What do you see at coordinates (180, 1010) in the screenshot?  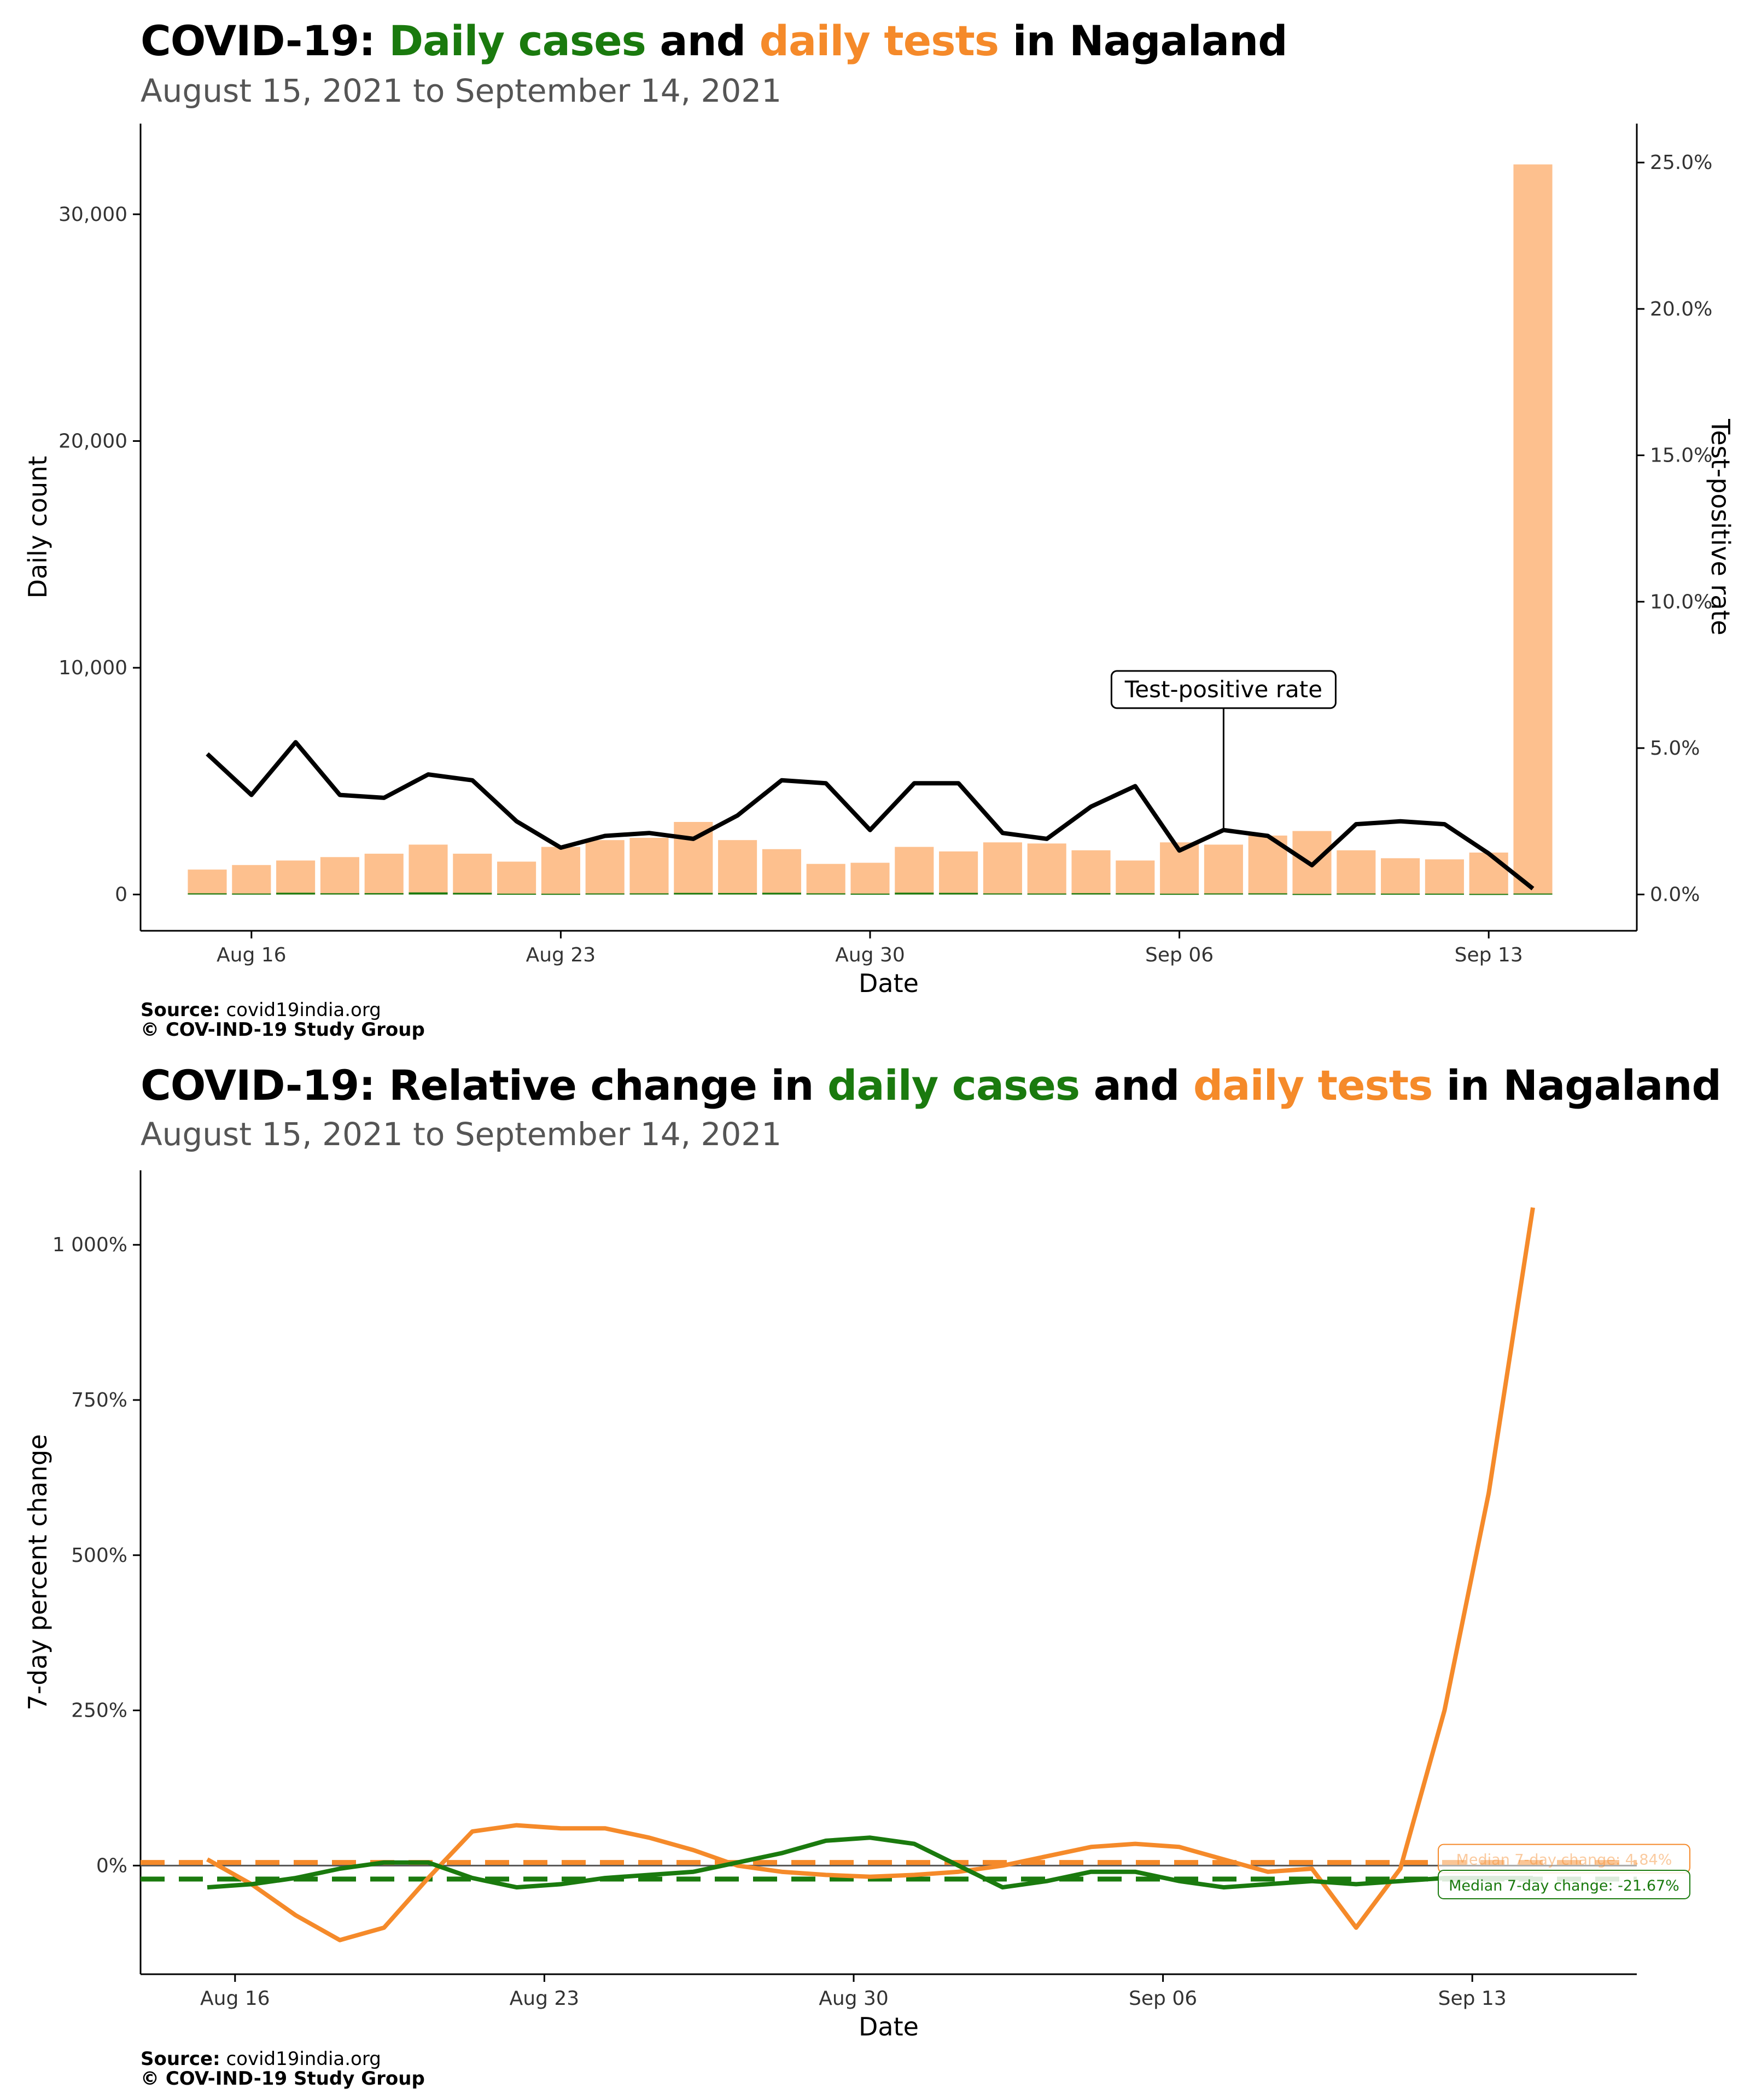 I see `source-label: Source:` at bounding box center [180, 1010].